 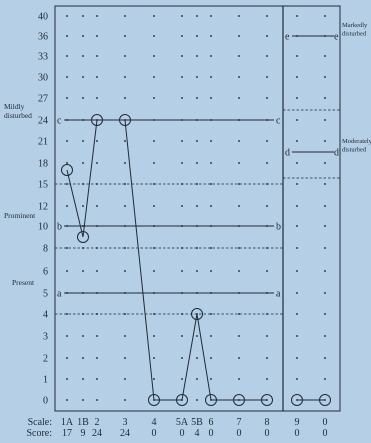 What do you see at coordinates (297, 422) in the screenshot?
I see `scale-tick-label: 9` at bounding box center [297, 422].